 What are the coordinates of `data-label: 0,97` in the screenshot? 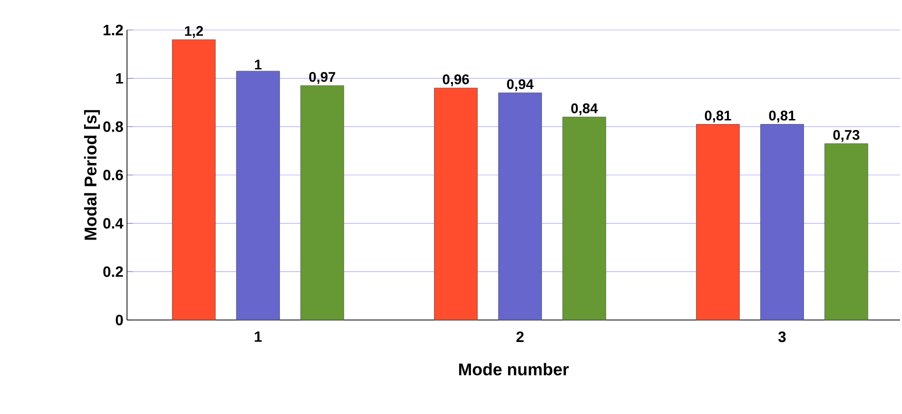 It's located at (322, 78).